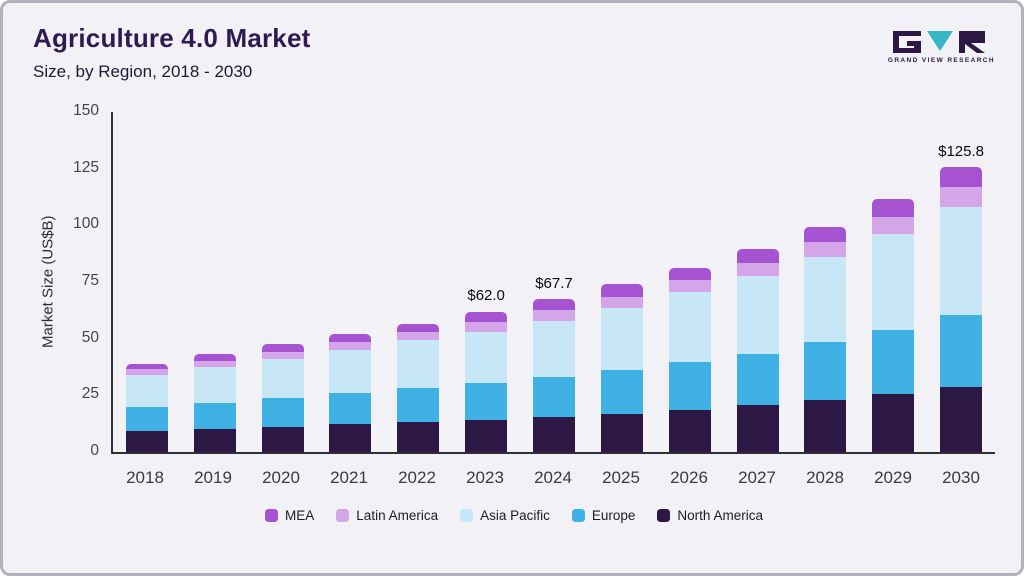 This screenshot has height=576, width=1024. Describe the element at coordinates (283, 282) in the screenshot. I see `bar-2020` at that location.